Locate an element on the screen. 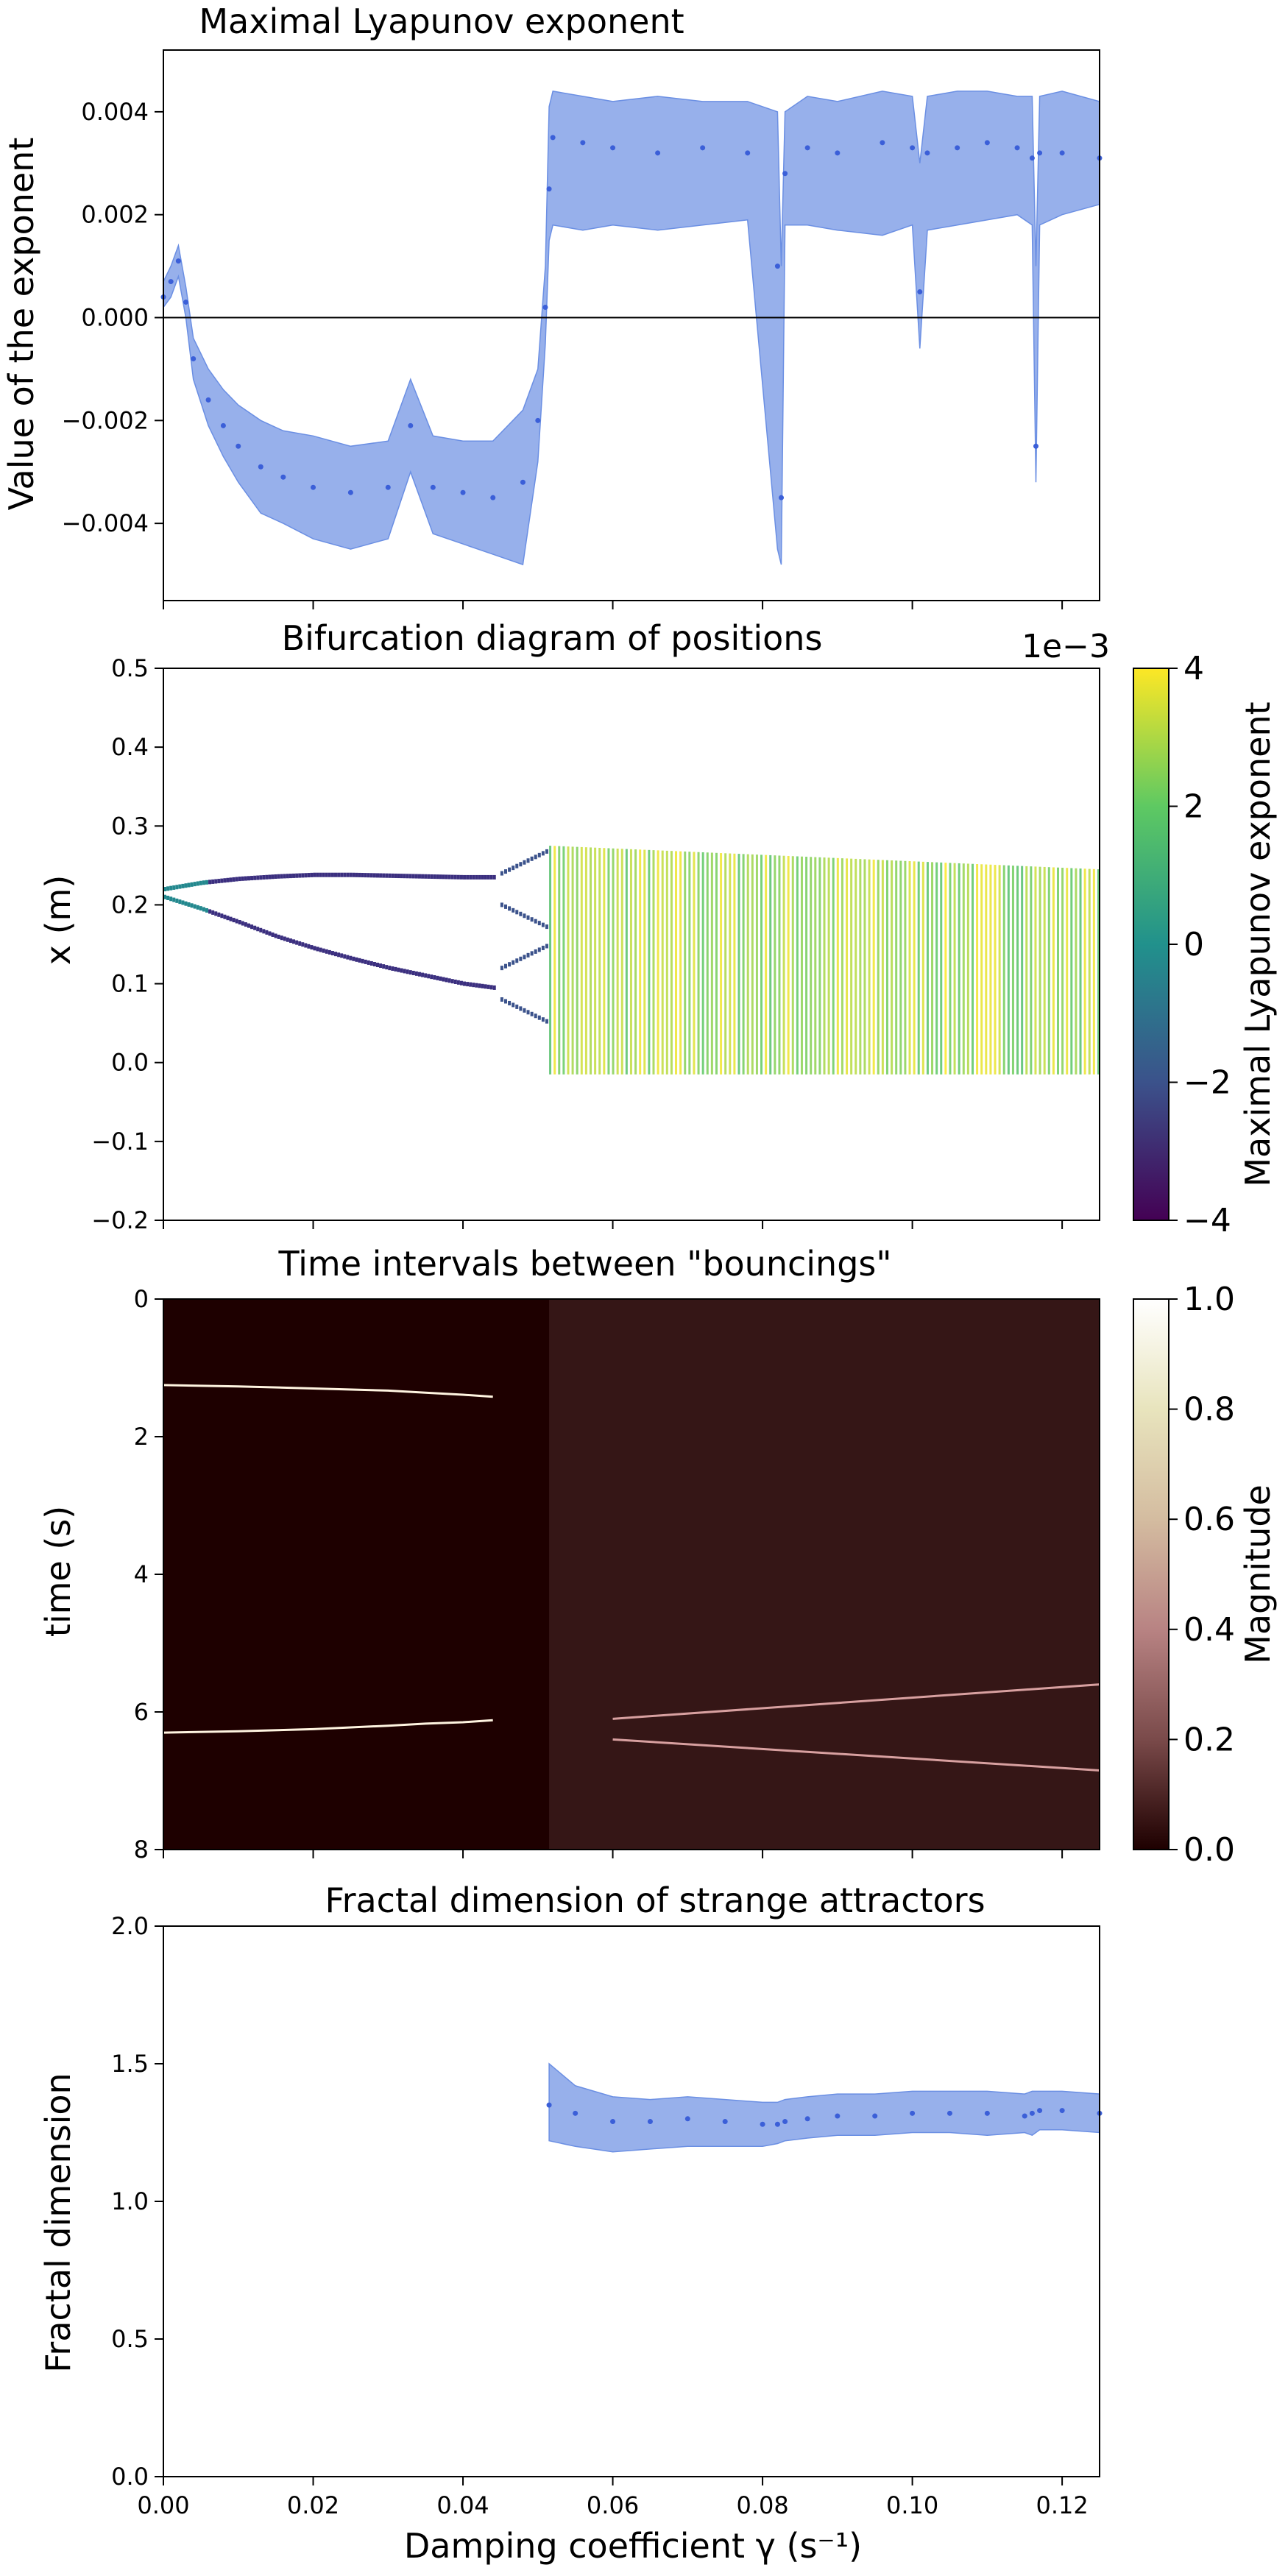 This screenshot has width=1288, height=2576. y-tick-label: 1.5 is located at coordinates (130, 2064).